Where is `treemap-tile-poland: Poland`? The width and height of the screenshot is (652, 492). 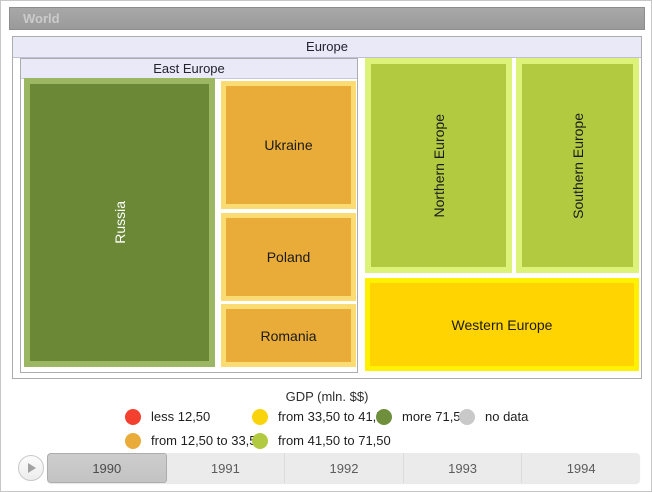
treemap-tile-poland: Poland is located at coordinates (288, 257).